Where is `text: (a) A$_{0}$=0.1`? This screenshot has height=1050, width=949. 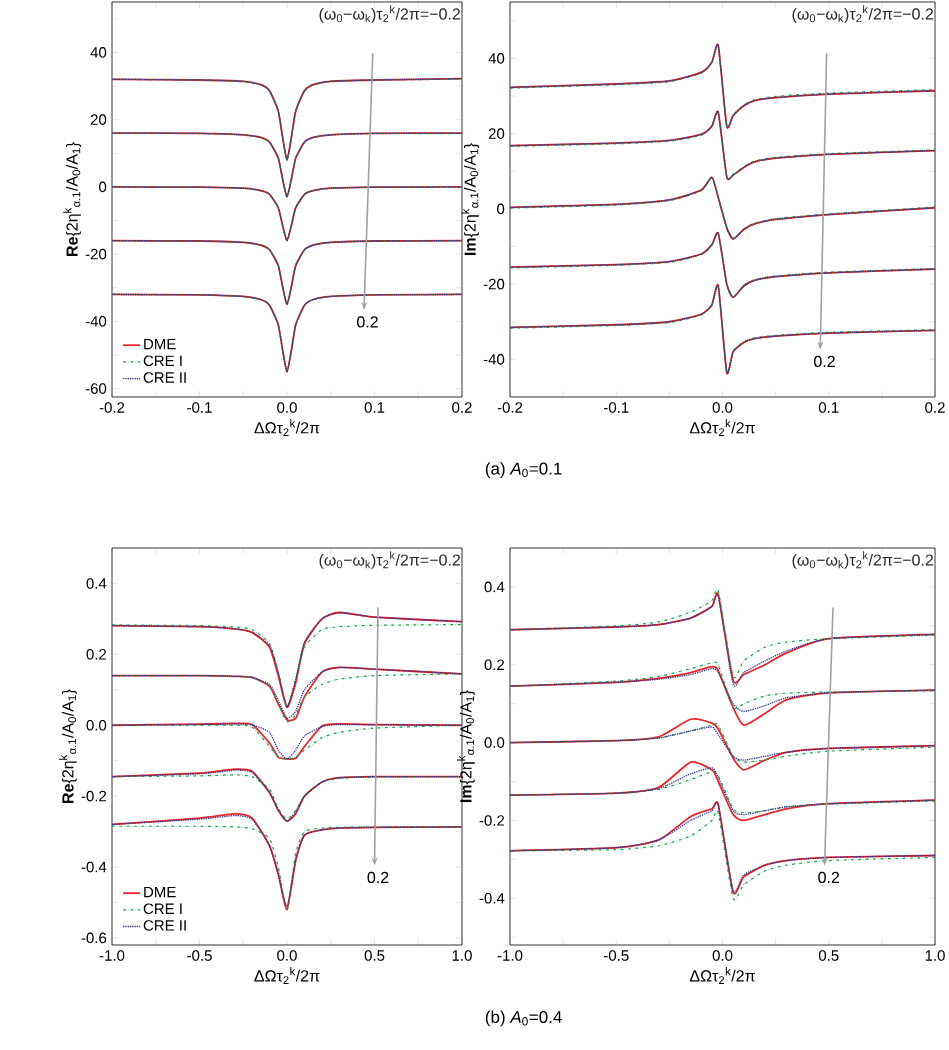
text: (a) A$_{0}$=0.1 is located at coordinates (523, 470).